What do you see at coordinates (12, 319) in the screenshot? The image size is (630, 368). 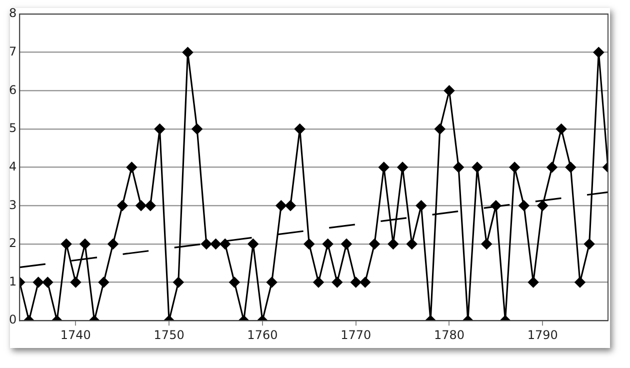 I see `y-tick-label: 0` at bounding box center [12, 319].